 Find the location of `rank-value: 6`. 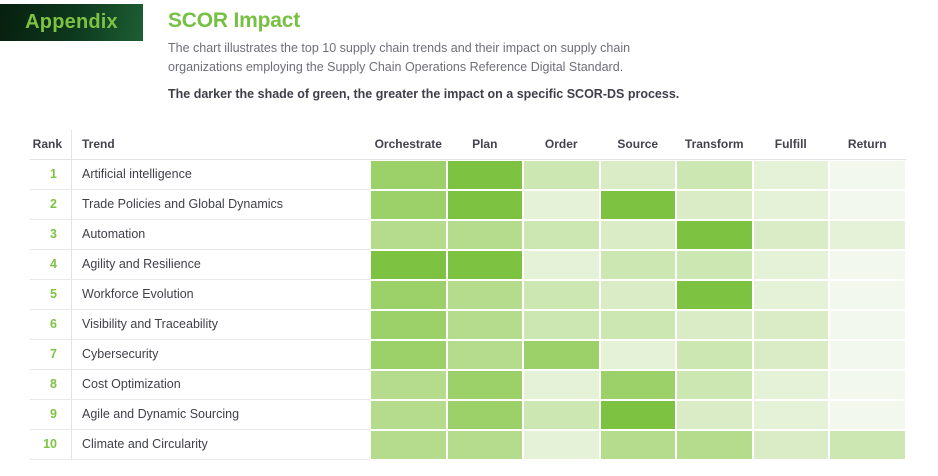

rank-value: 6 is located at coordinates (51, 325).